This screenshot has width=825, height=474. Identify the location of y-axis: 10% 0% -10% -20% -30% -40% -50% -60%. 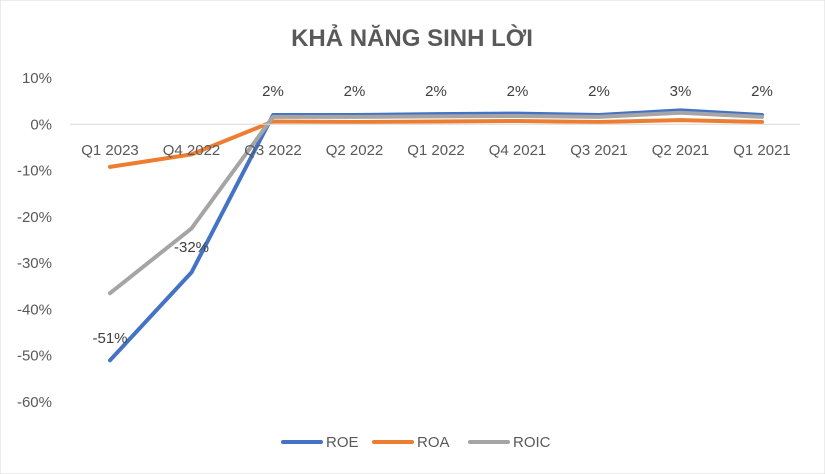
(34, 240).